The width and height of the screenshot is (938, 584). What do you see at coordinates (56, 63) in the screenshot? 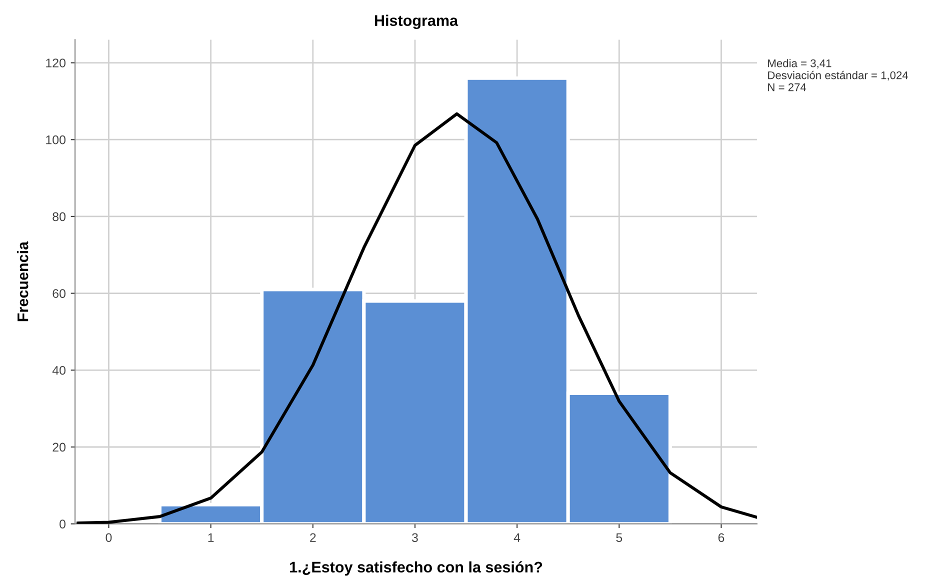
I see `y-tick-label: 120` at bounding box center [56, 63].